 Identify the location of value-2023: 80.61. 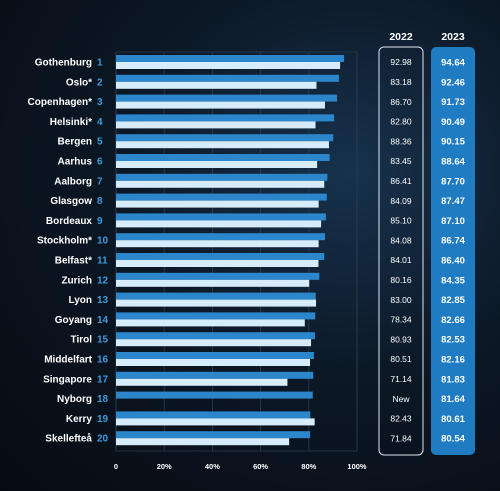
(453, 419).